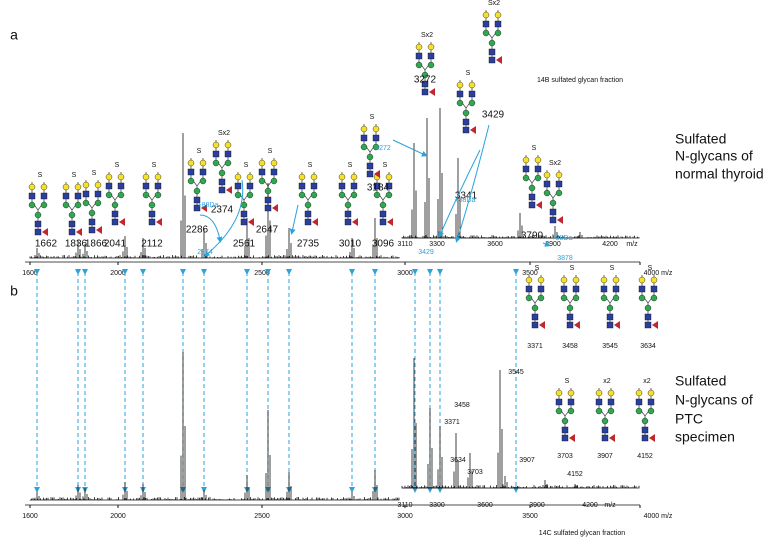 The image size is (768, 541). Describe the element at coordinates (405, 273) in the screenshot. I see `label: 3000` at that location.